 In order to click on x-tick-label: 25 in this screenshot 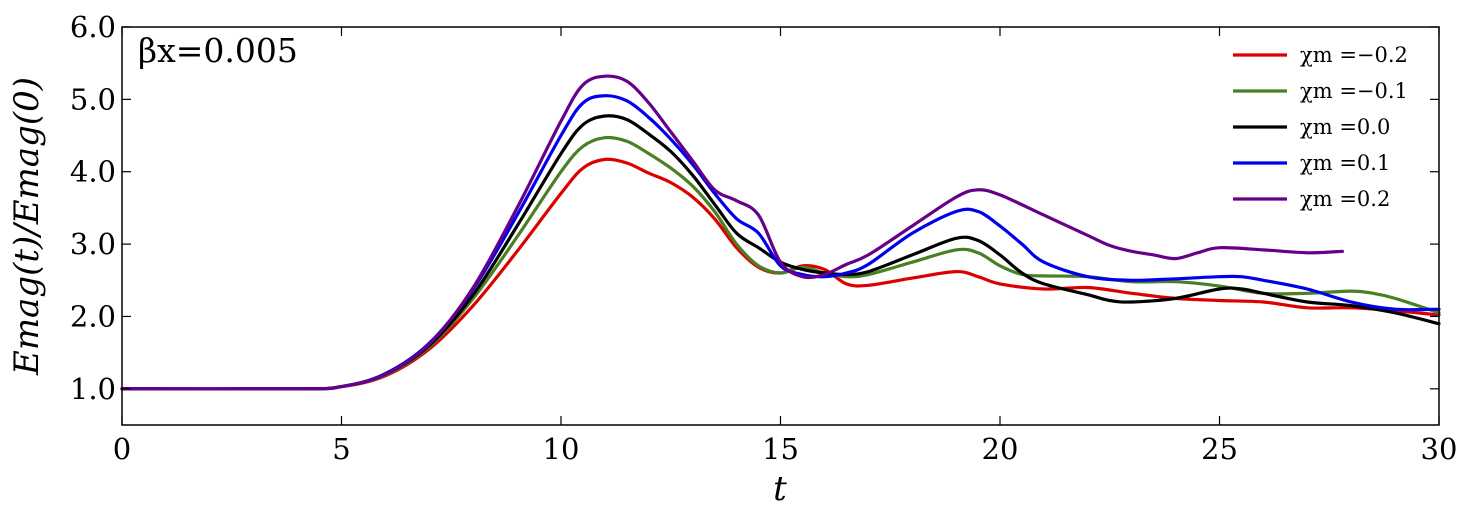, I will do `click(1219, 449)`.